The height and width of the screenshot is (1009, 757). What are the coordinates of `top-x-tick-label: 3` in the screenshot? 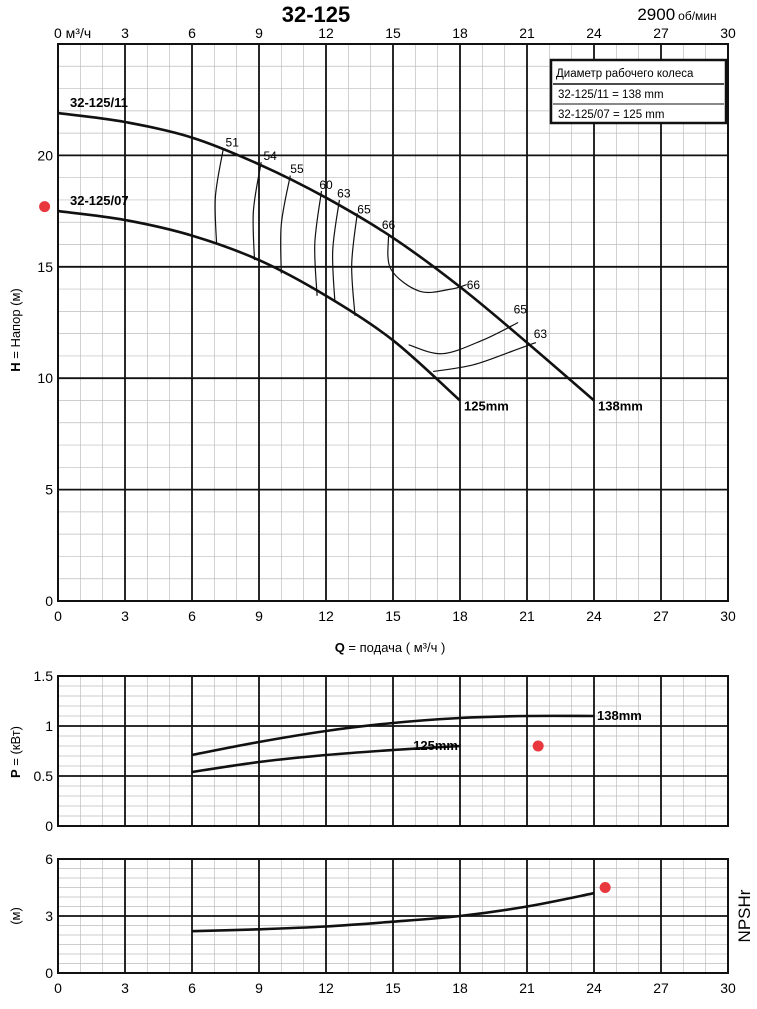 It's located at (125, 33).